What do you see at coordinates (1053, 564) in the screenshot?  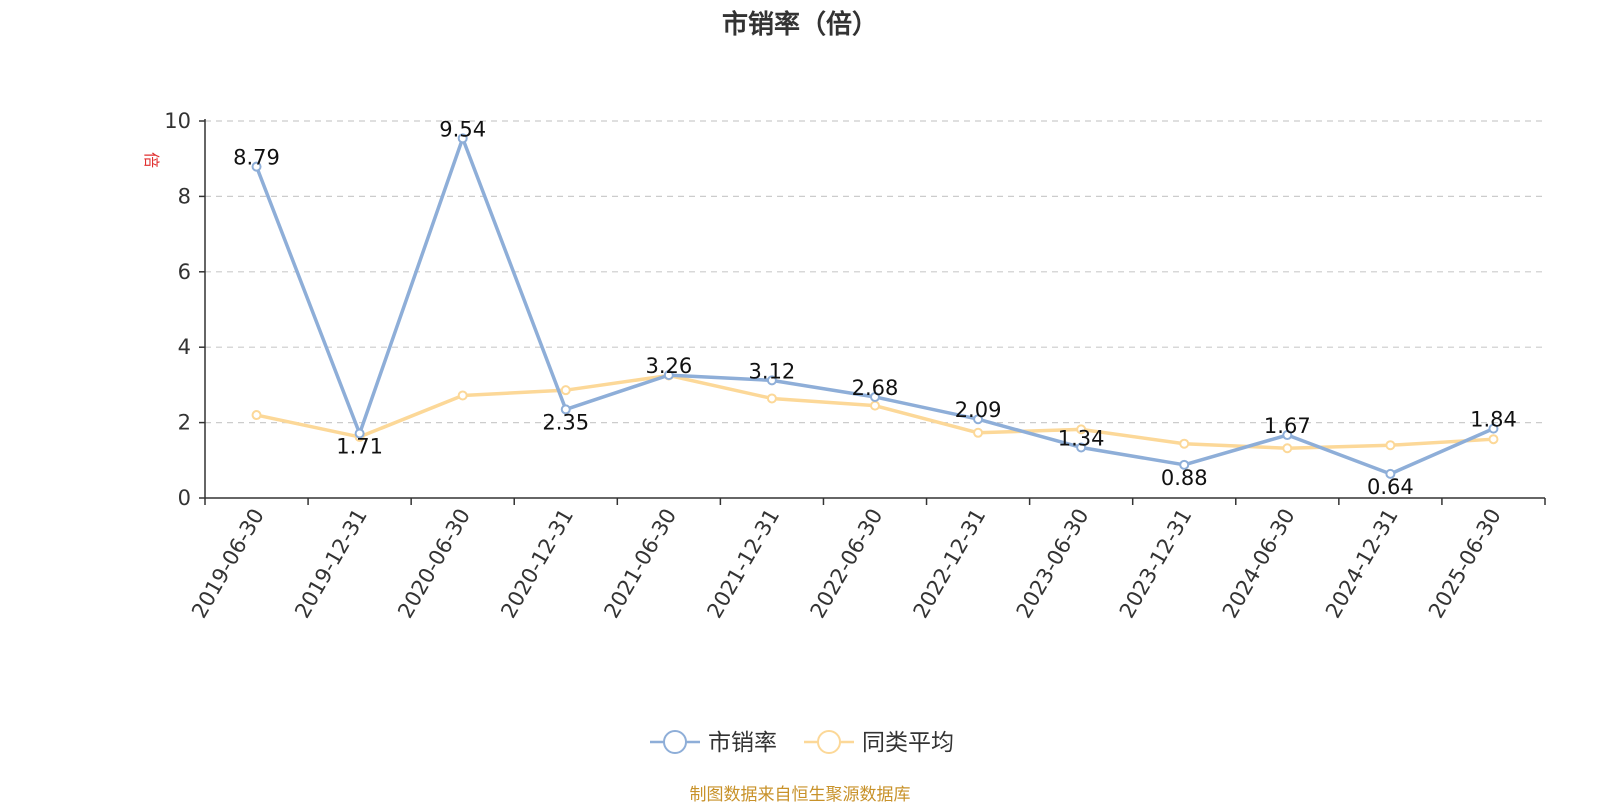 I see `x-tick-label: 2023-06-30` at bounding box center [1053, 564].